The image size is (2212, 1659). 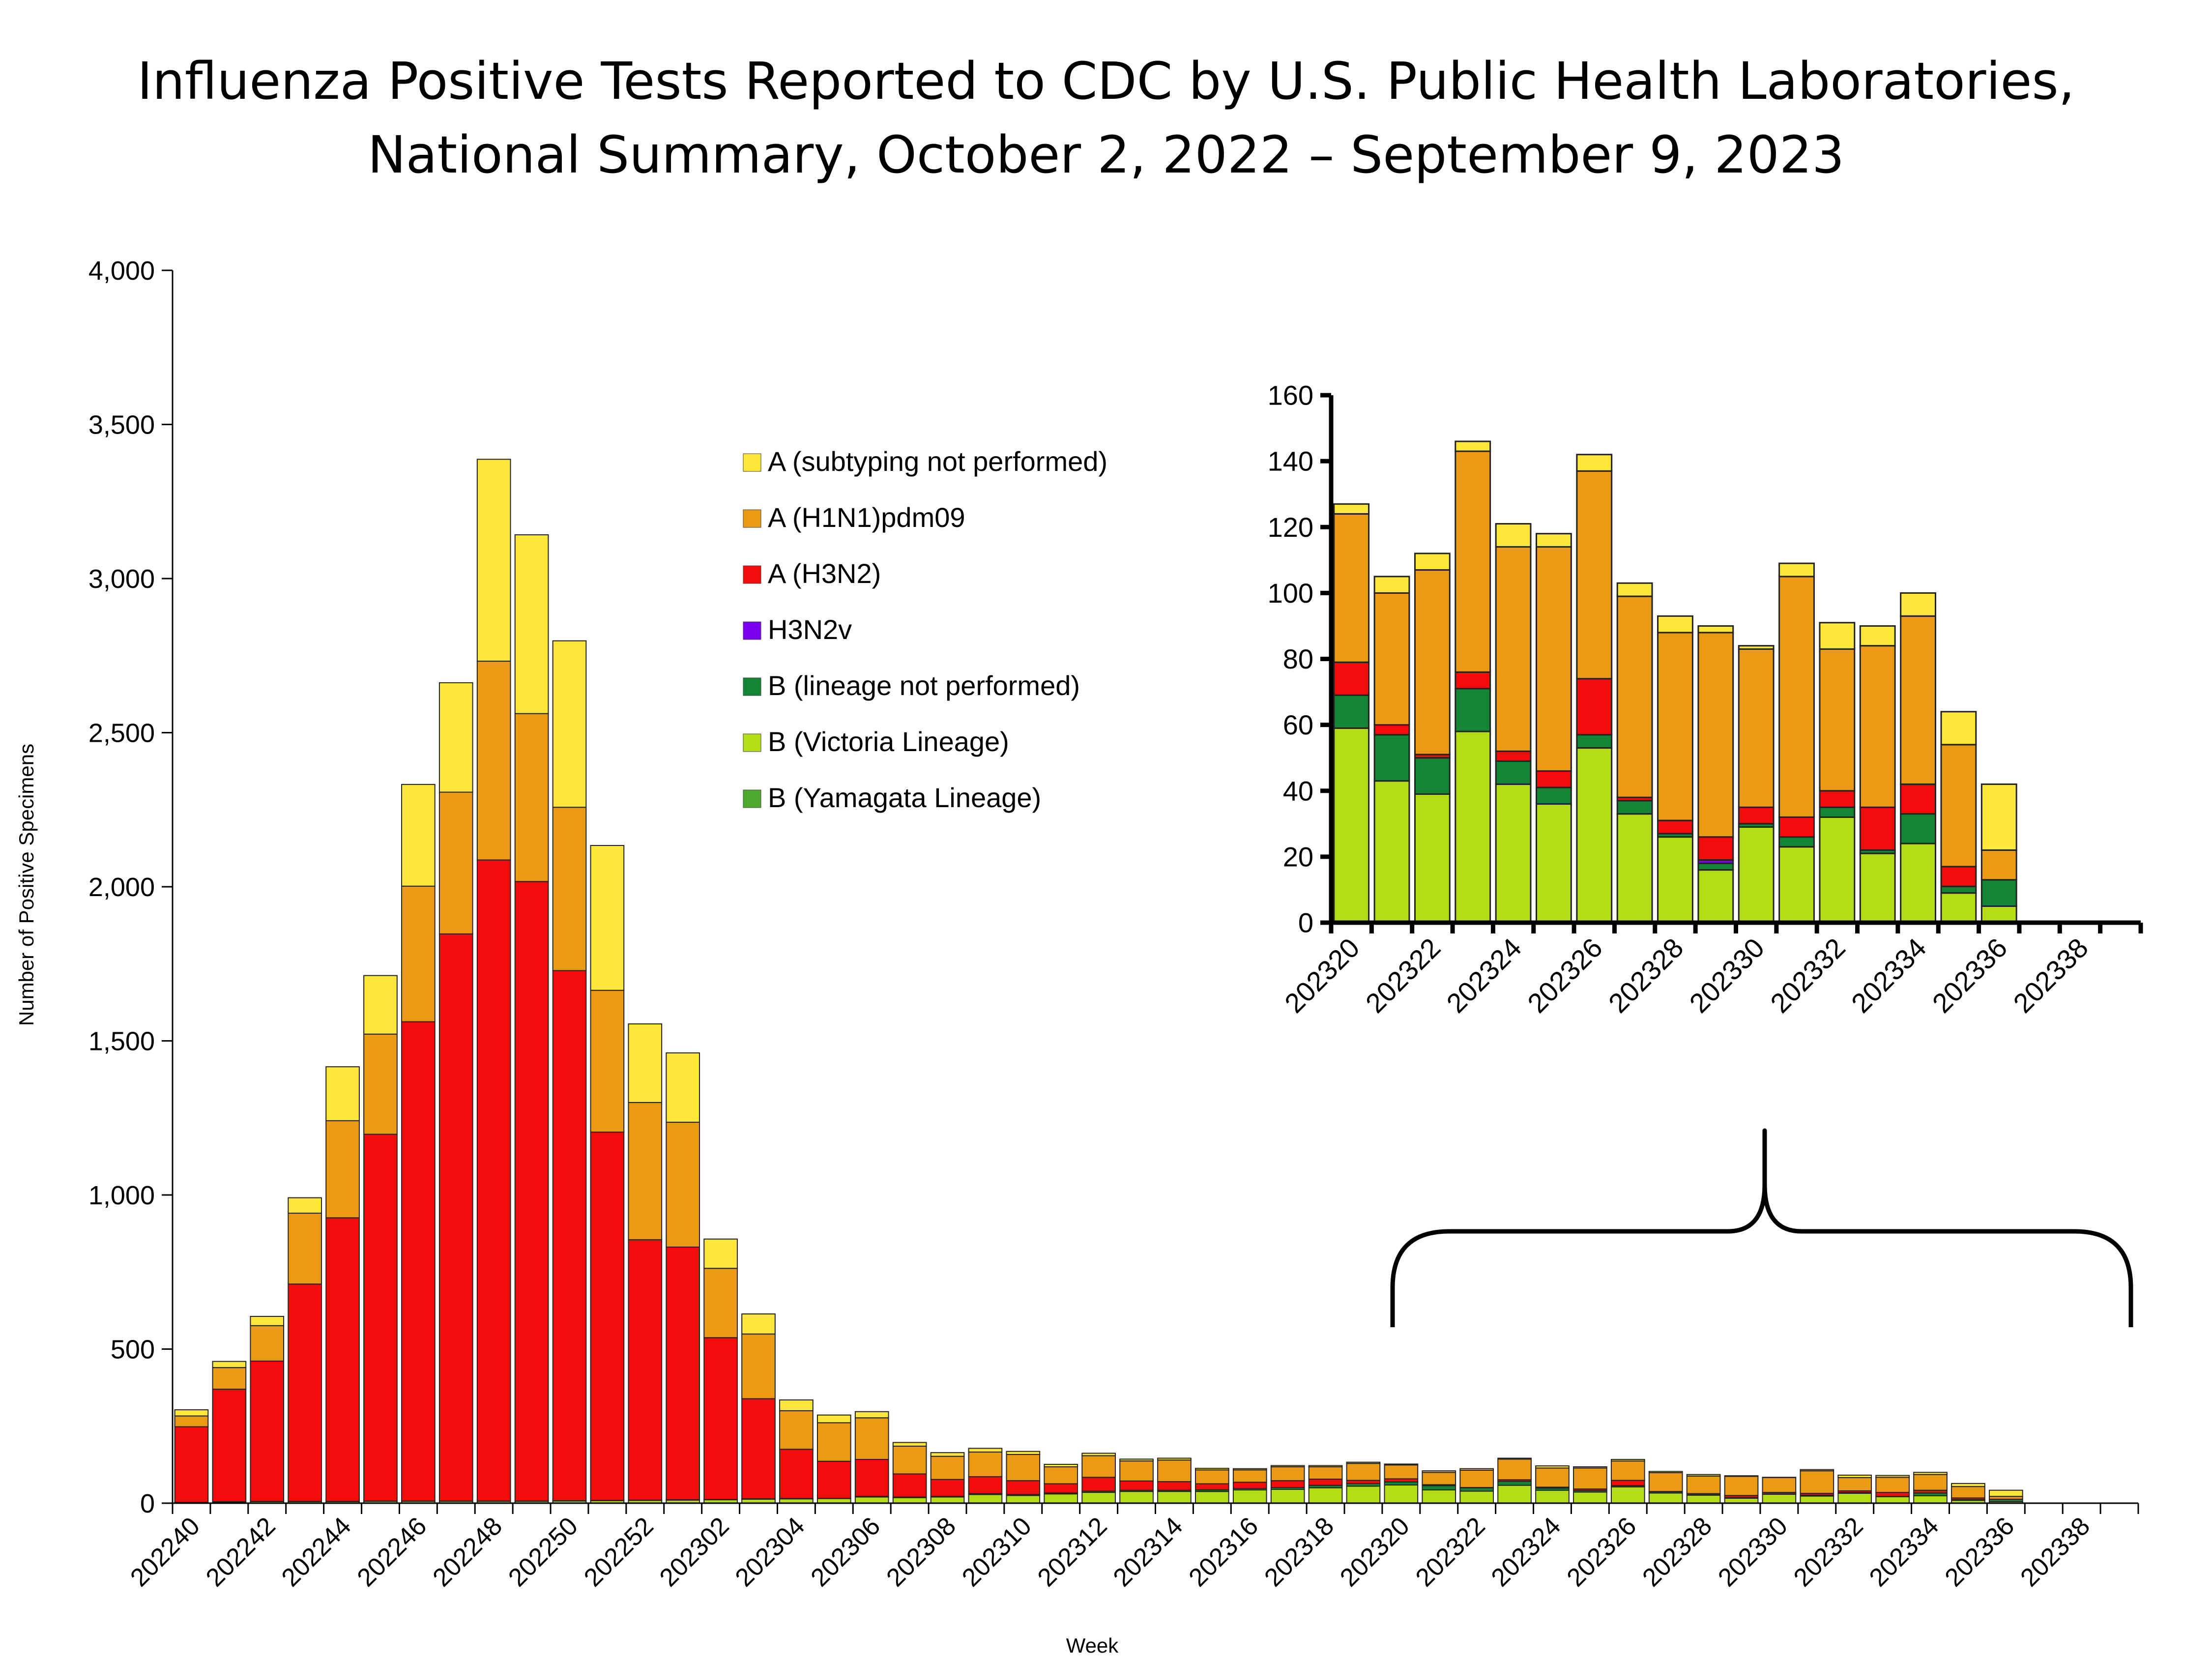 What do you see at coordinates (810, 629) in the screenshot?
I see `legend-label-h3n2v: H3N2v` at bounding box center [810, 629].